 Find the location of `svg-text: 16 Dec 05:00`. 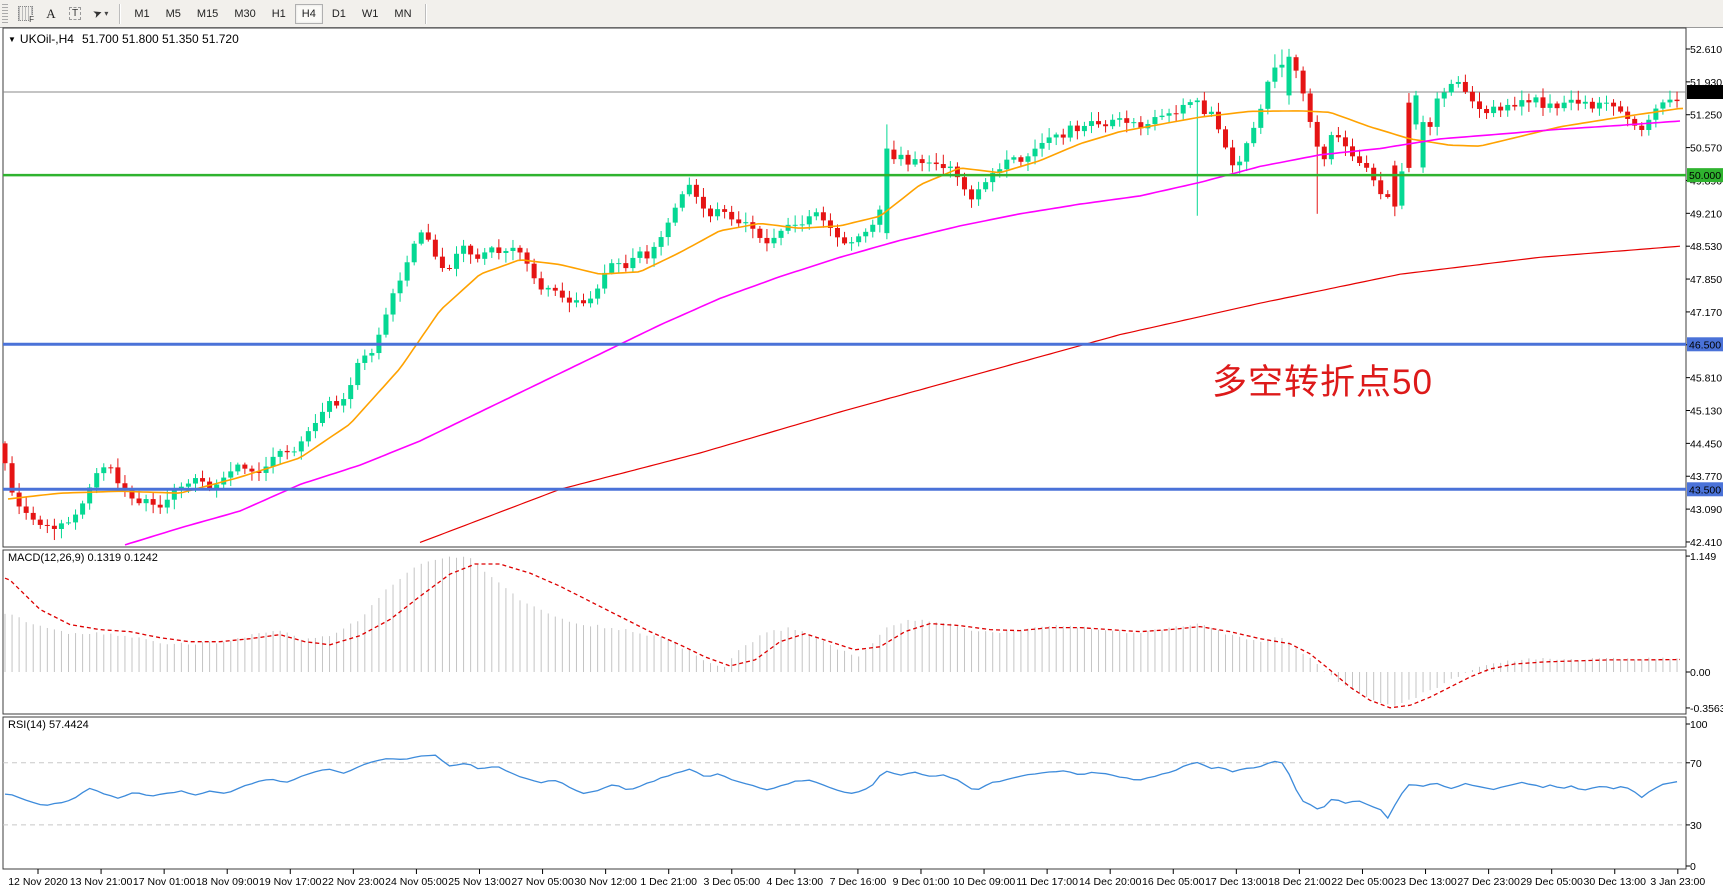

svg-text: 16 Dec 05:00 is located at coordinates (1173, 882).